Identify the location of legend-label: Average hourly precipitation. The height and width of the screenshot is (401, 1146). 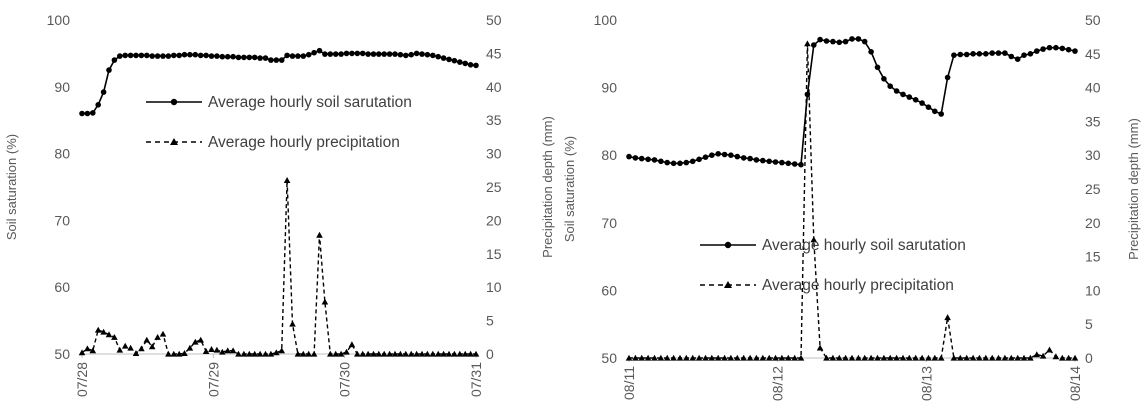
(304, 142).